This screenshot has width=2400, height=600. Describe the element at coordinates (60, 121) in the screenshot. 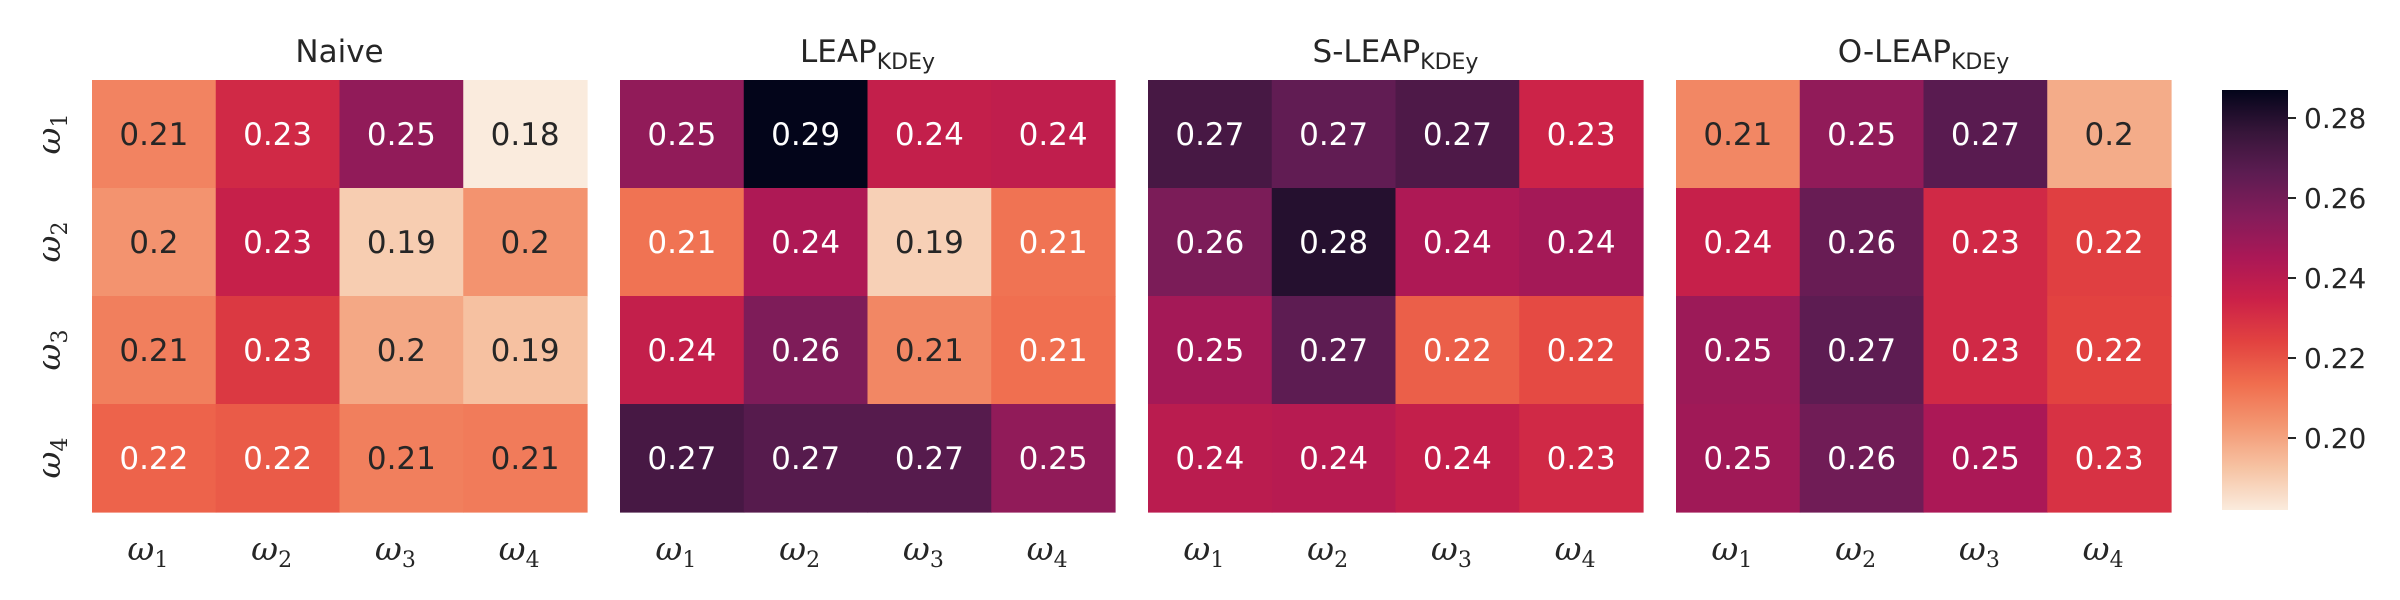

I see `y-tick-subscript: 1` at that location.